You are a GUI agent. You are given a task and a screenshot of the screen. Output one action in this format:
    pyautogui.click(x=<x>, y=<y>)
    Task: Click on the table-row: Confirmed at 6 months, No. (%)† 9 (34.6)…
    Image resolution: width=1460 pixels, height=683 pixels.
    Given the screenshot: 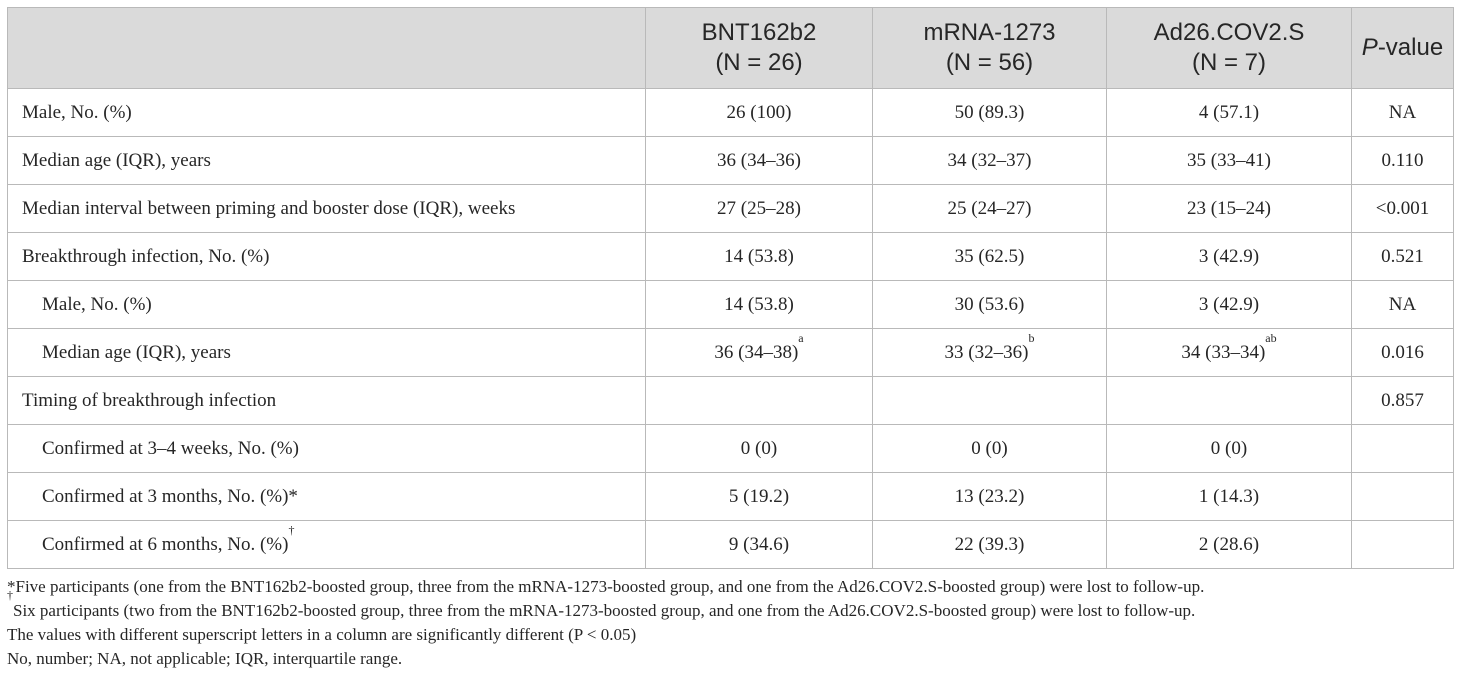 What is the action you would take?
    pyautogui.click(x=730, y=544)
    